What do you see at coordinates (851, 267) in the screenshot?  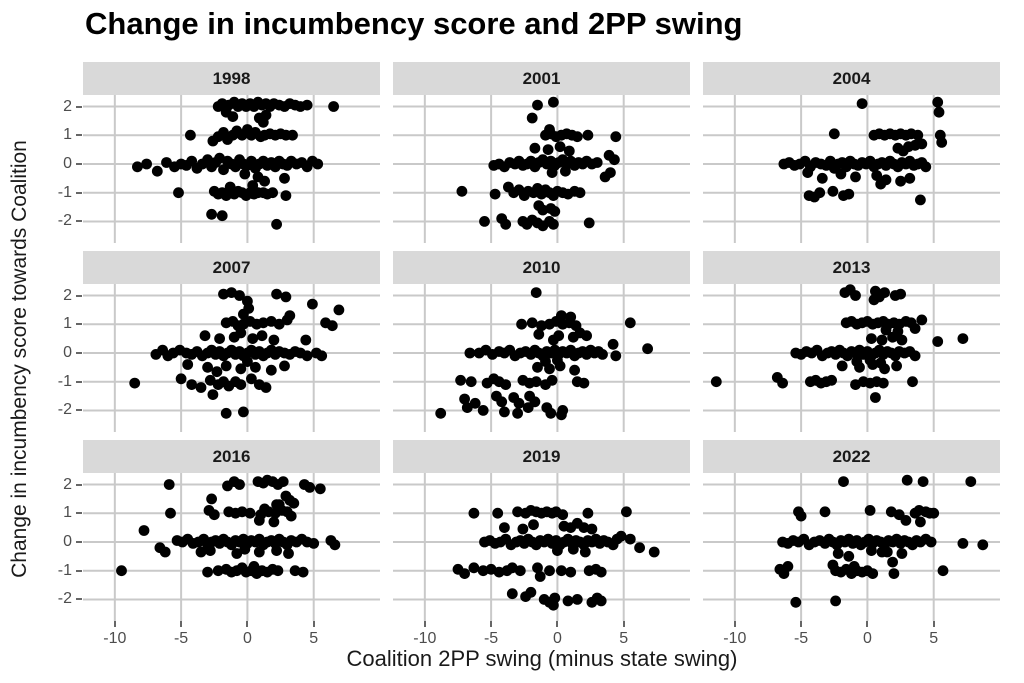 I see `facet-strip-label: 2013` at bounding box center [851, 267].